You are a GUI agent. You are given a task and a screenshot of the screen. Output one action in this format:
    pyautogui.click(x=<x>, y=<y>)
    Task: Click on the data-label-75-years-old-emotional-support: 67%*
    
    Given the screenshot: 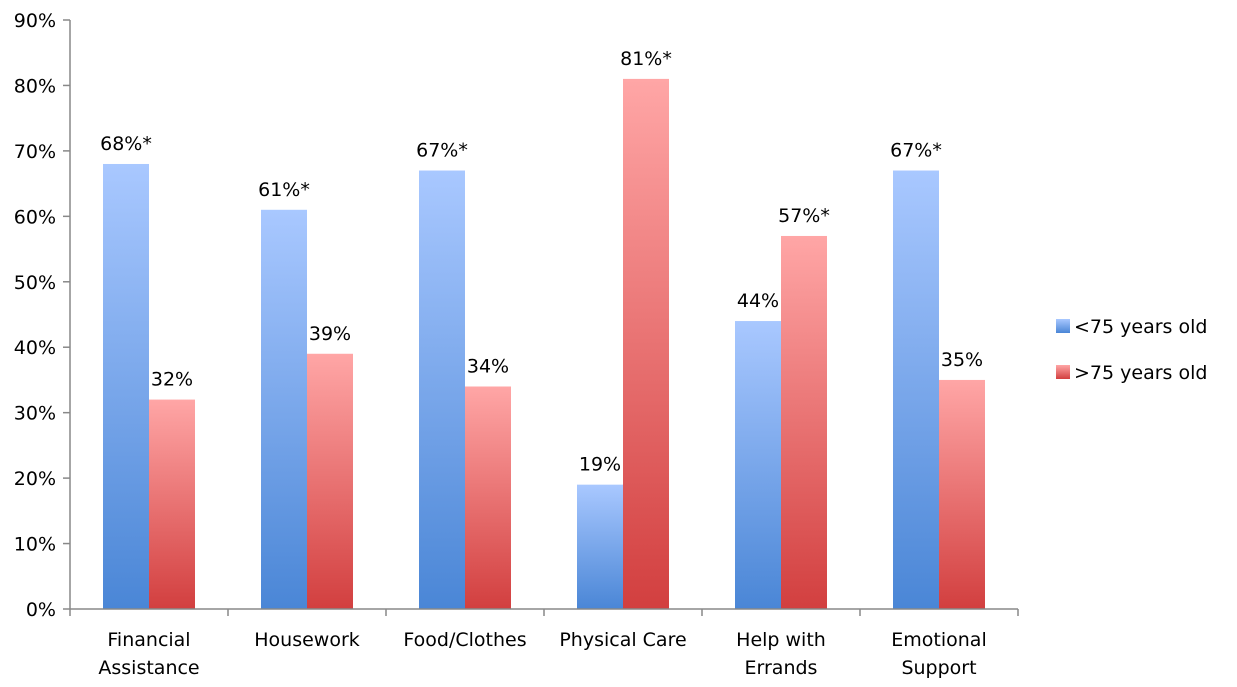 What is the action you would take?
    pyautogui.click(x=916, y=151)
    